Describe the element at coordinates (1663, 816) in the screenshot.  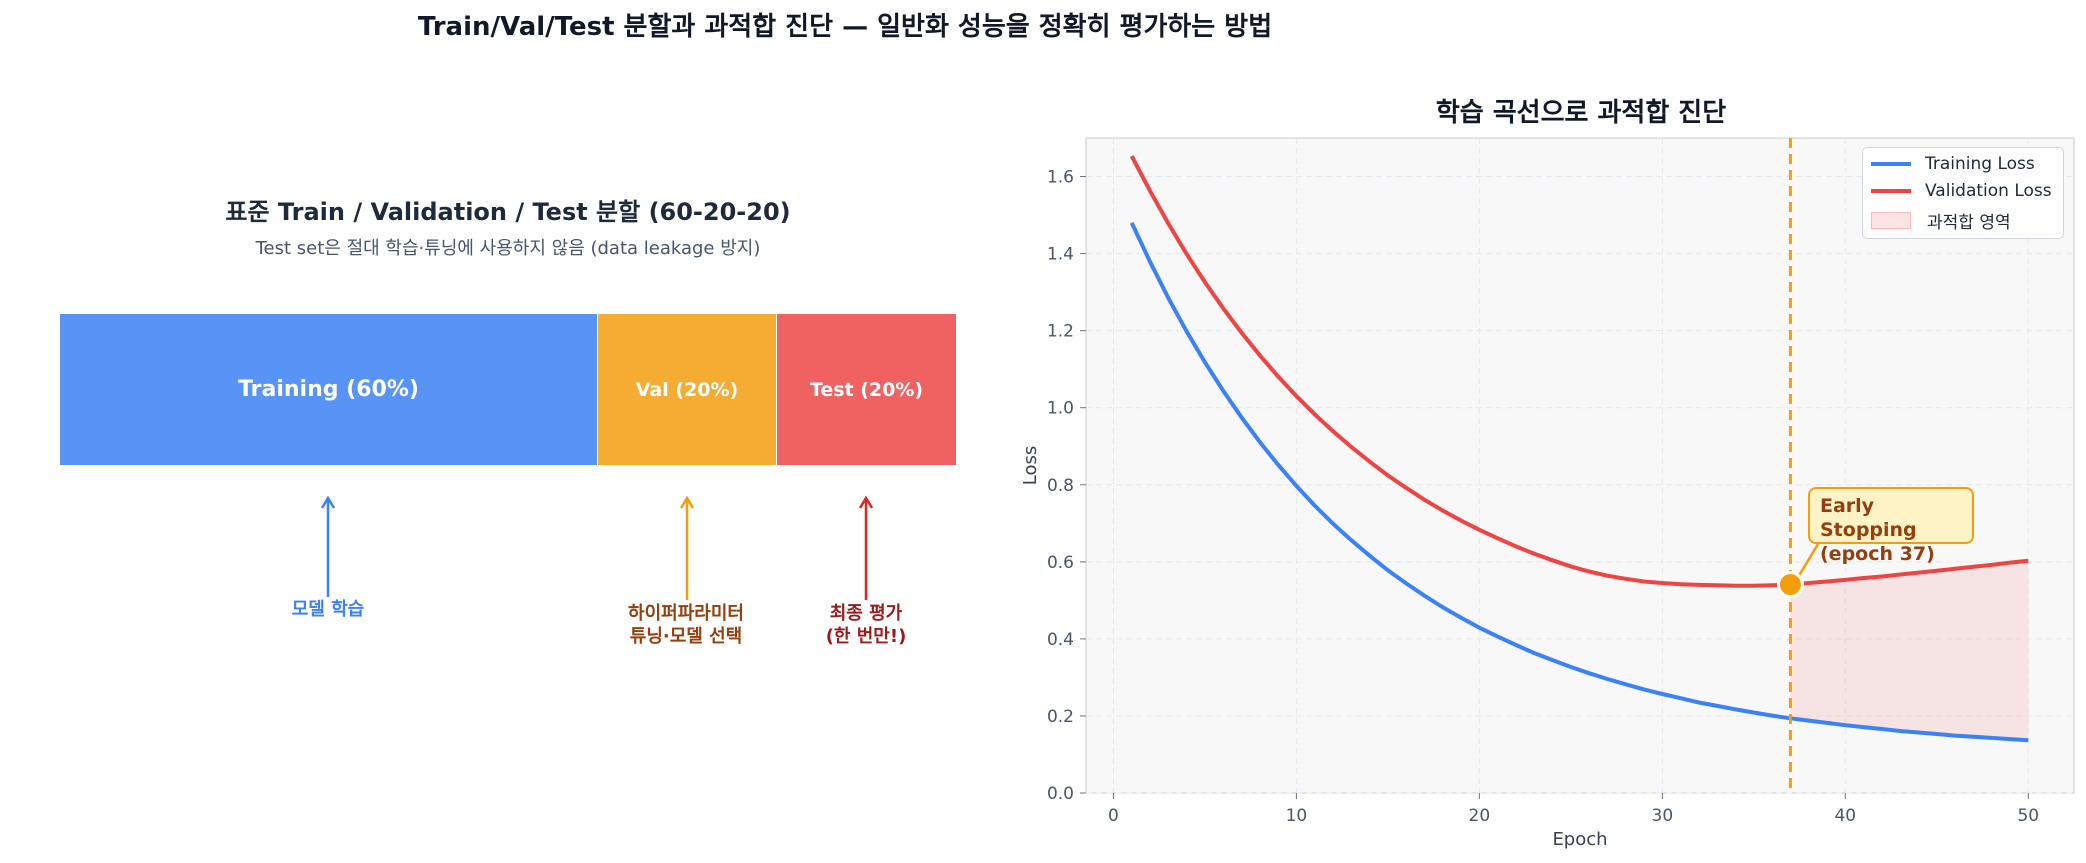
I see `x-tick-label: 30` at that location.